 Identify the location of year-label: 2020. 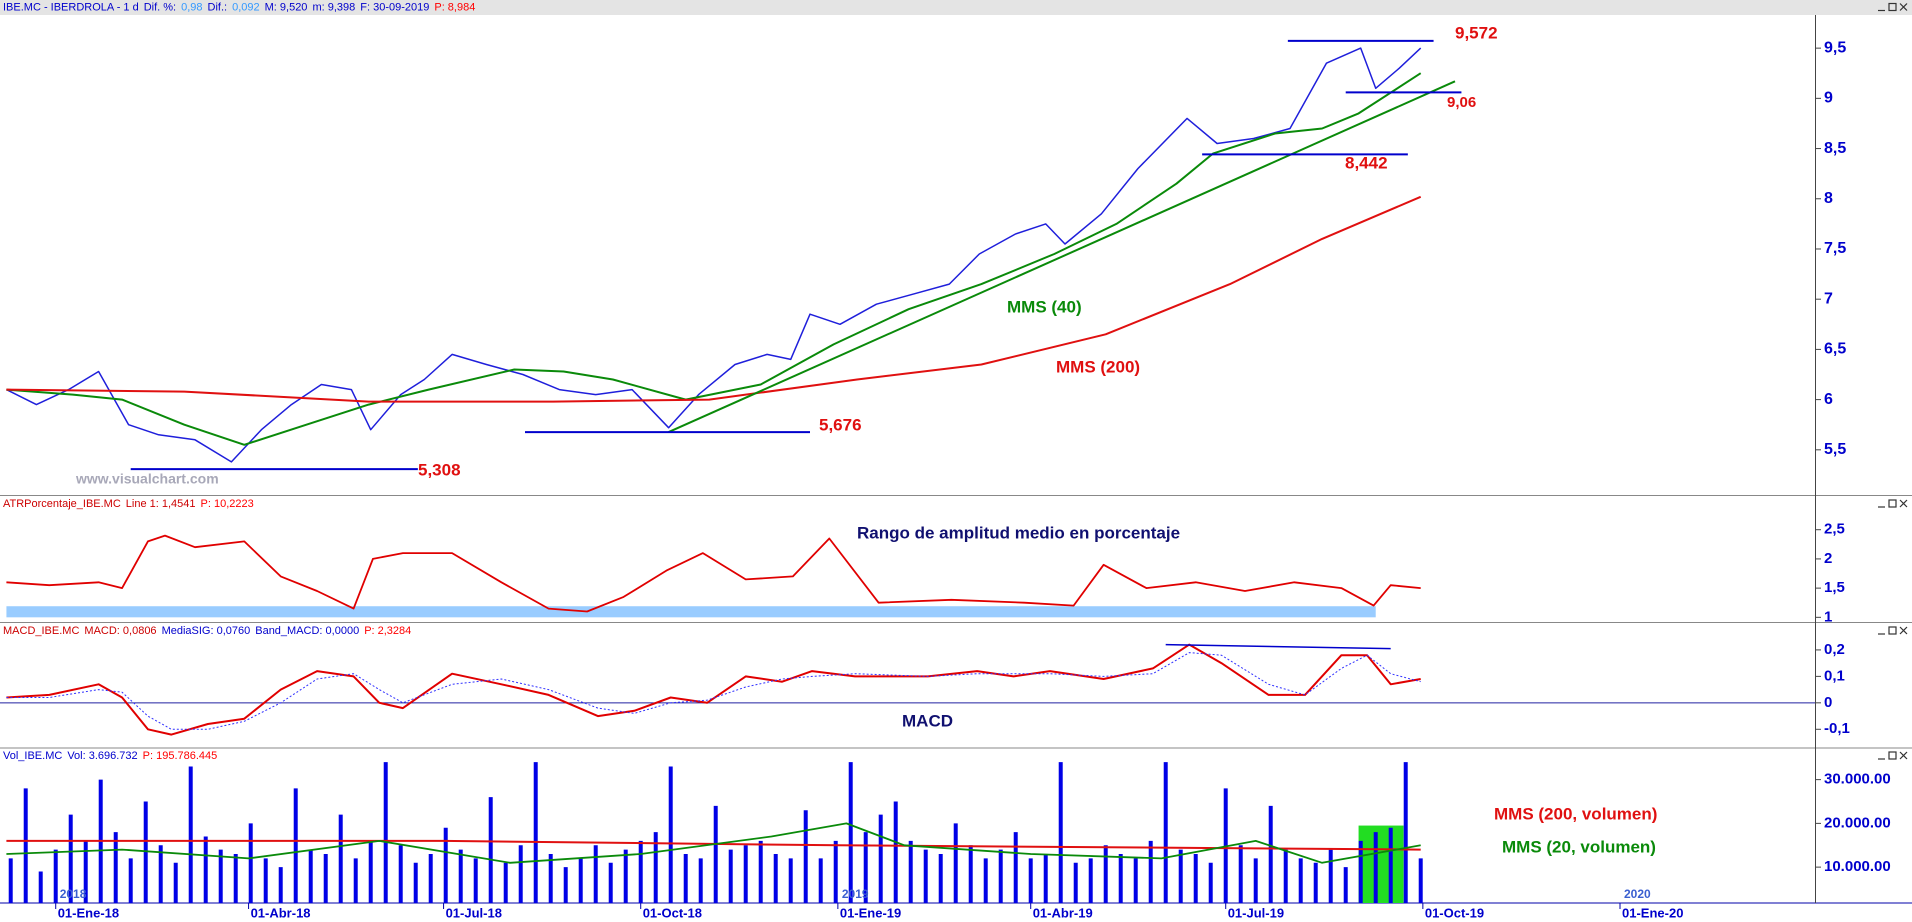
(1637, 894).